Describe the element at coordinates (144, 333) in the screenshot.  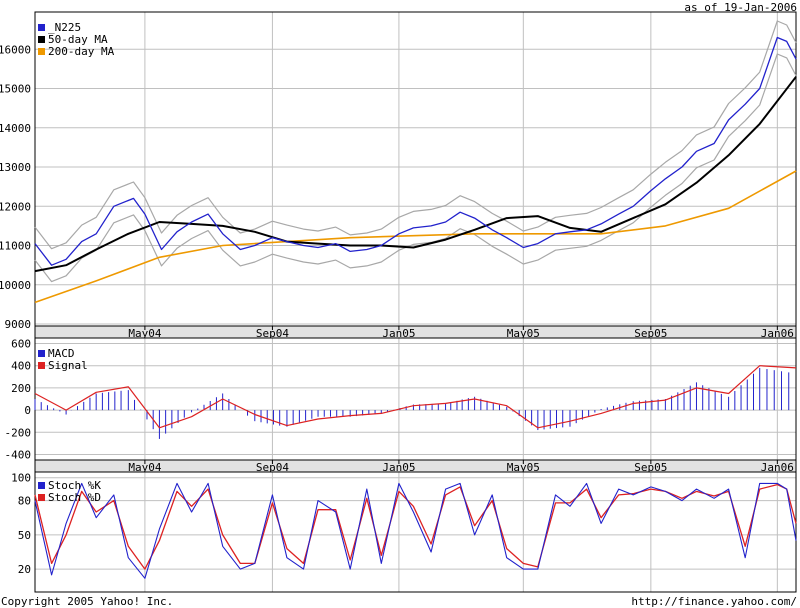
I see `price-x-tick-label: May04` at that location.